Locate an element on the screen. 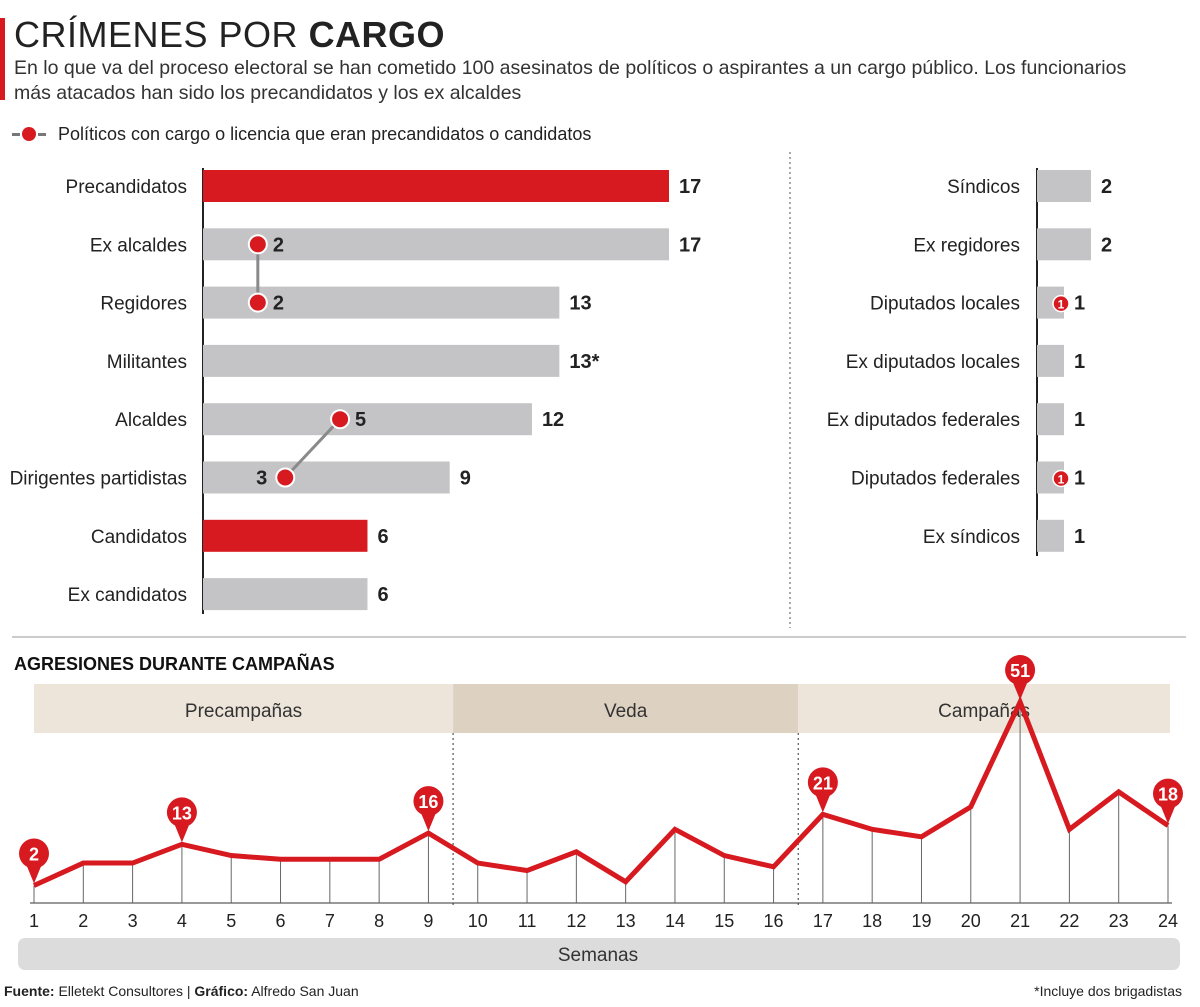 The image size is (1200, 1007). page-title: CRÍMENES POR CARGO is located at coordinates (229, 35).